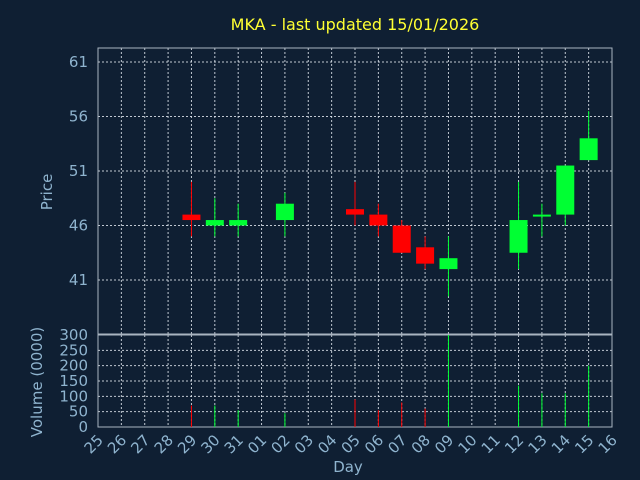  What do you see at coordinates (234, 444) in the screenshot?
I see `x-tick-label: 31` at bounding box center [234, 444].